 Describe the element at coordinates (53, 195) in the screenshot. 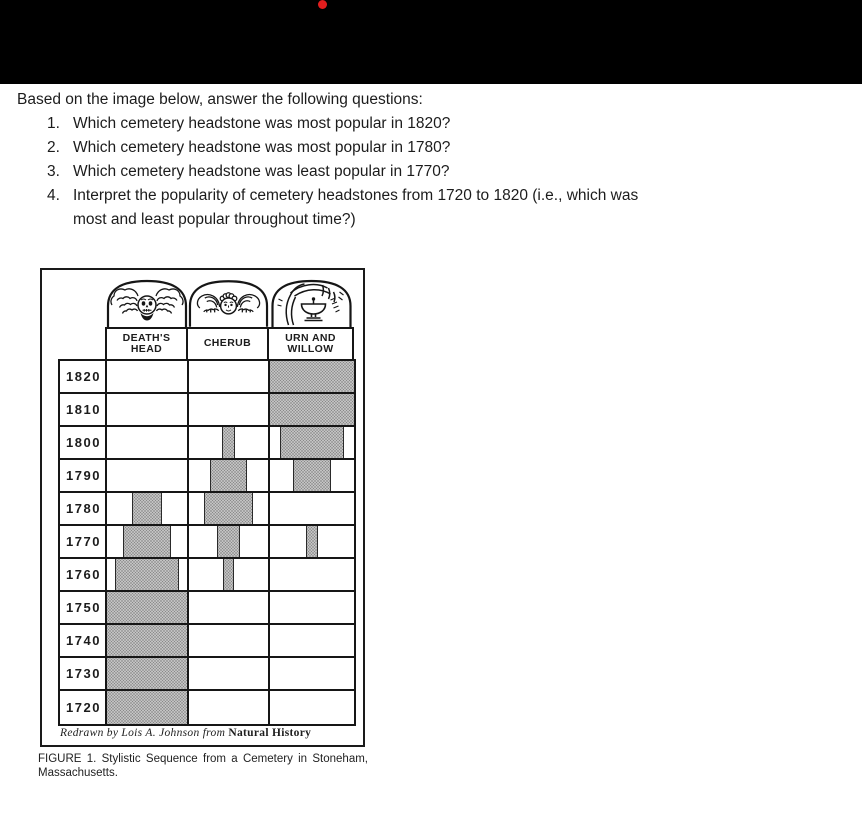

I see `question-number: 4.` at that location.